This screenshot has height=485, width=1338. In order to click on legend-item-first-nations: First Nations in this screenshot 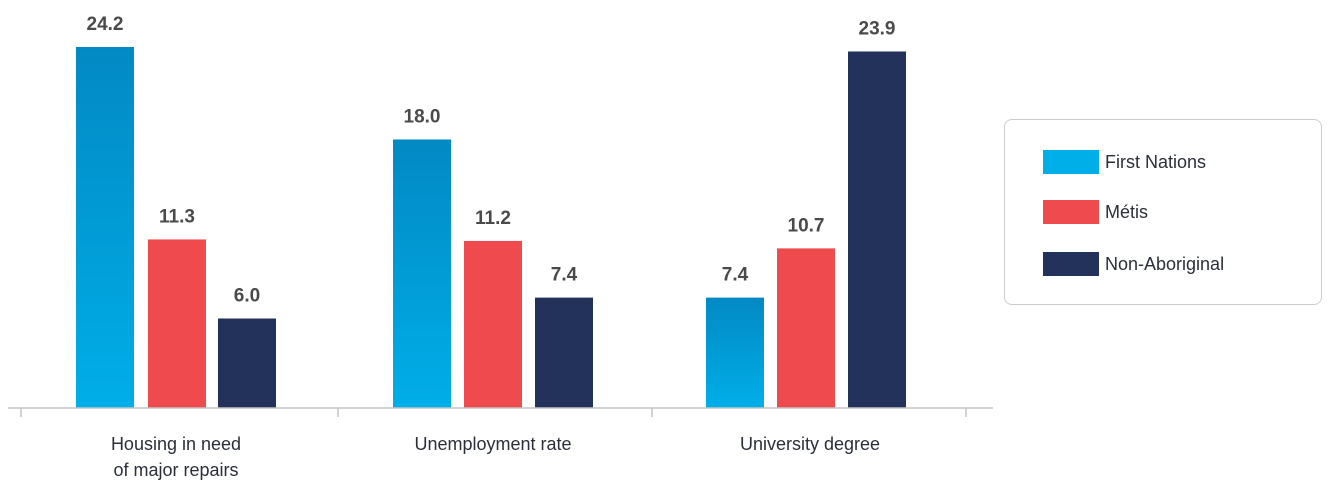, I will do `click(1124, 162)`.